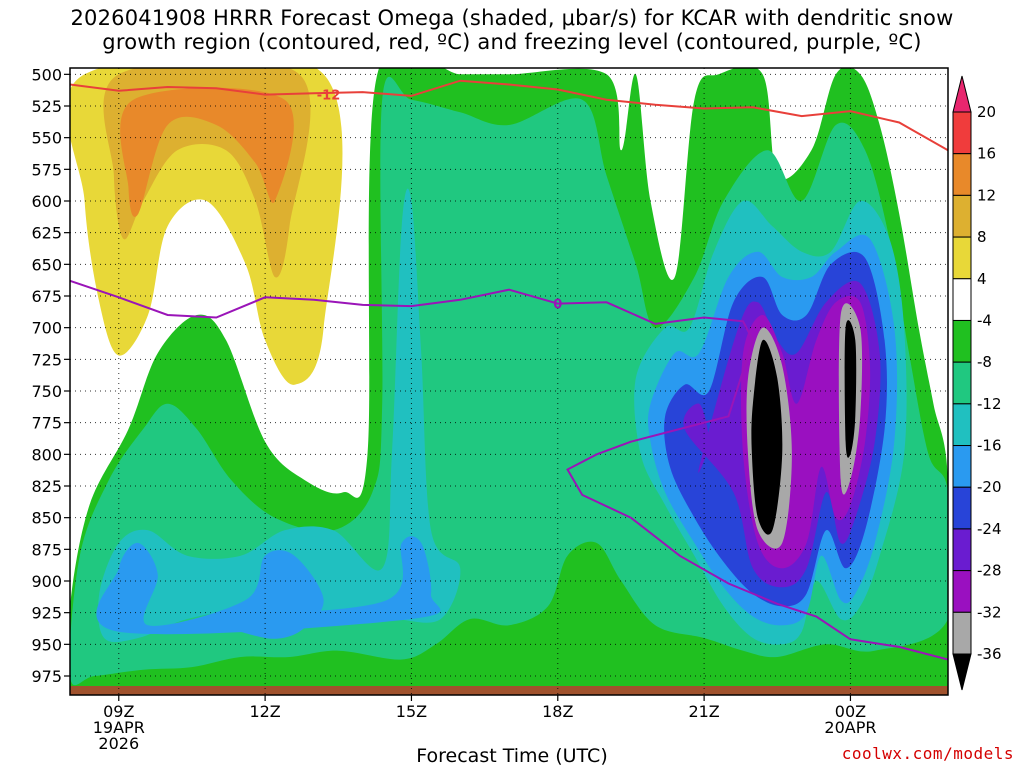  I want to click on y-tick-label: 600, so click(46, 201).